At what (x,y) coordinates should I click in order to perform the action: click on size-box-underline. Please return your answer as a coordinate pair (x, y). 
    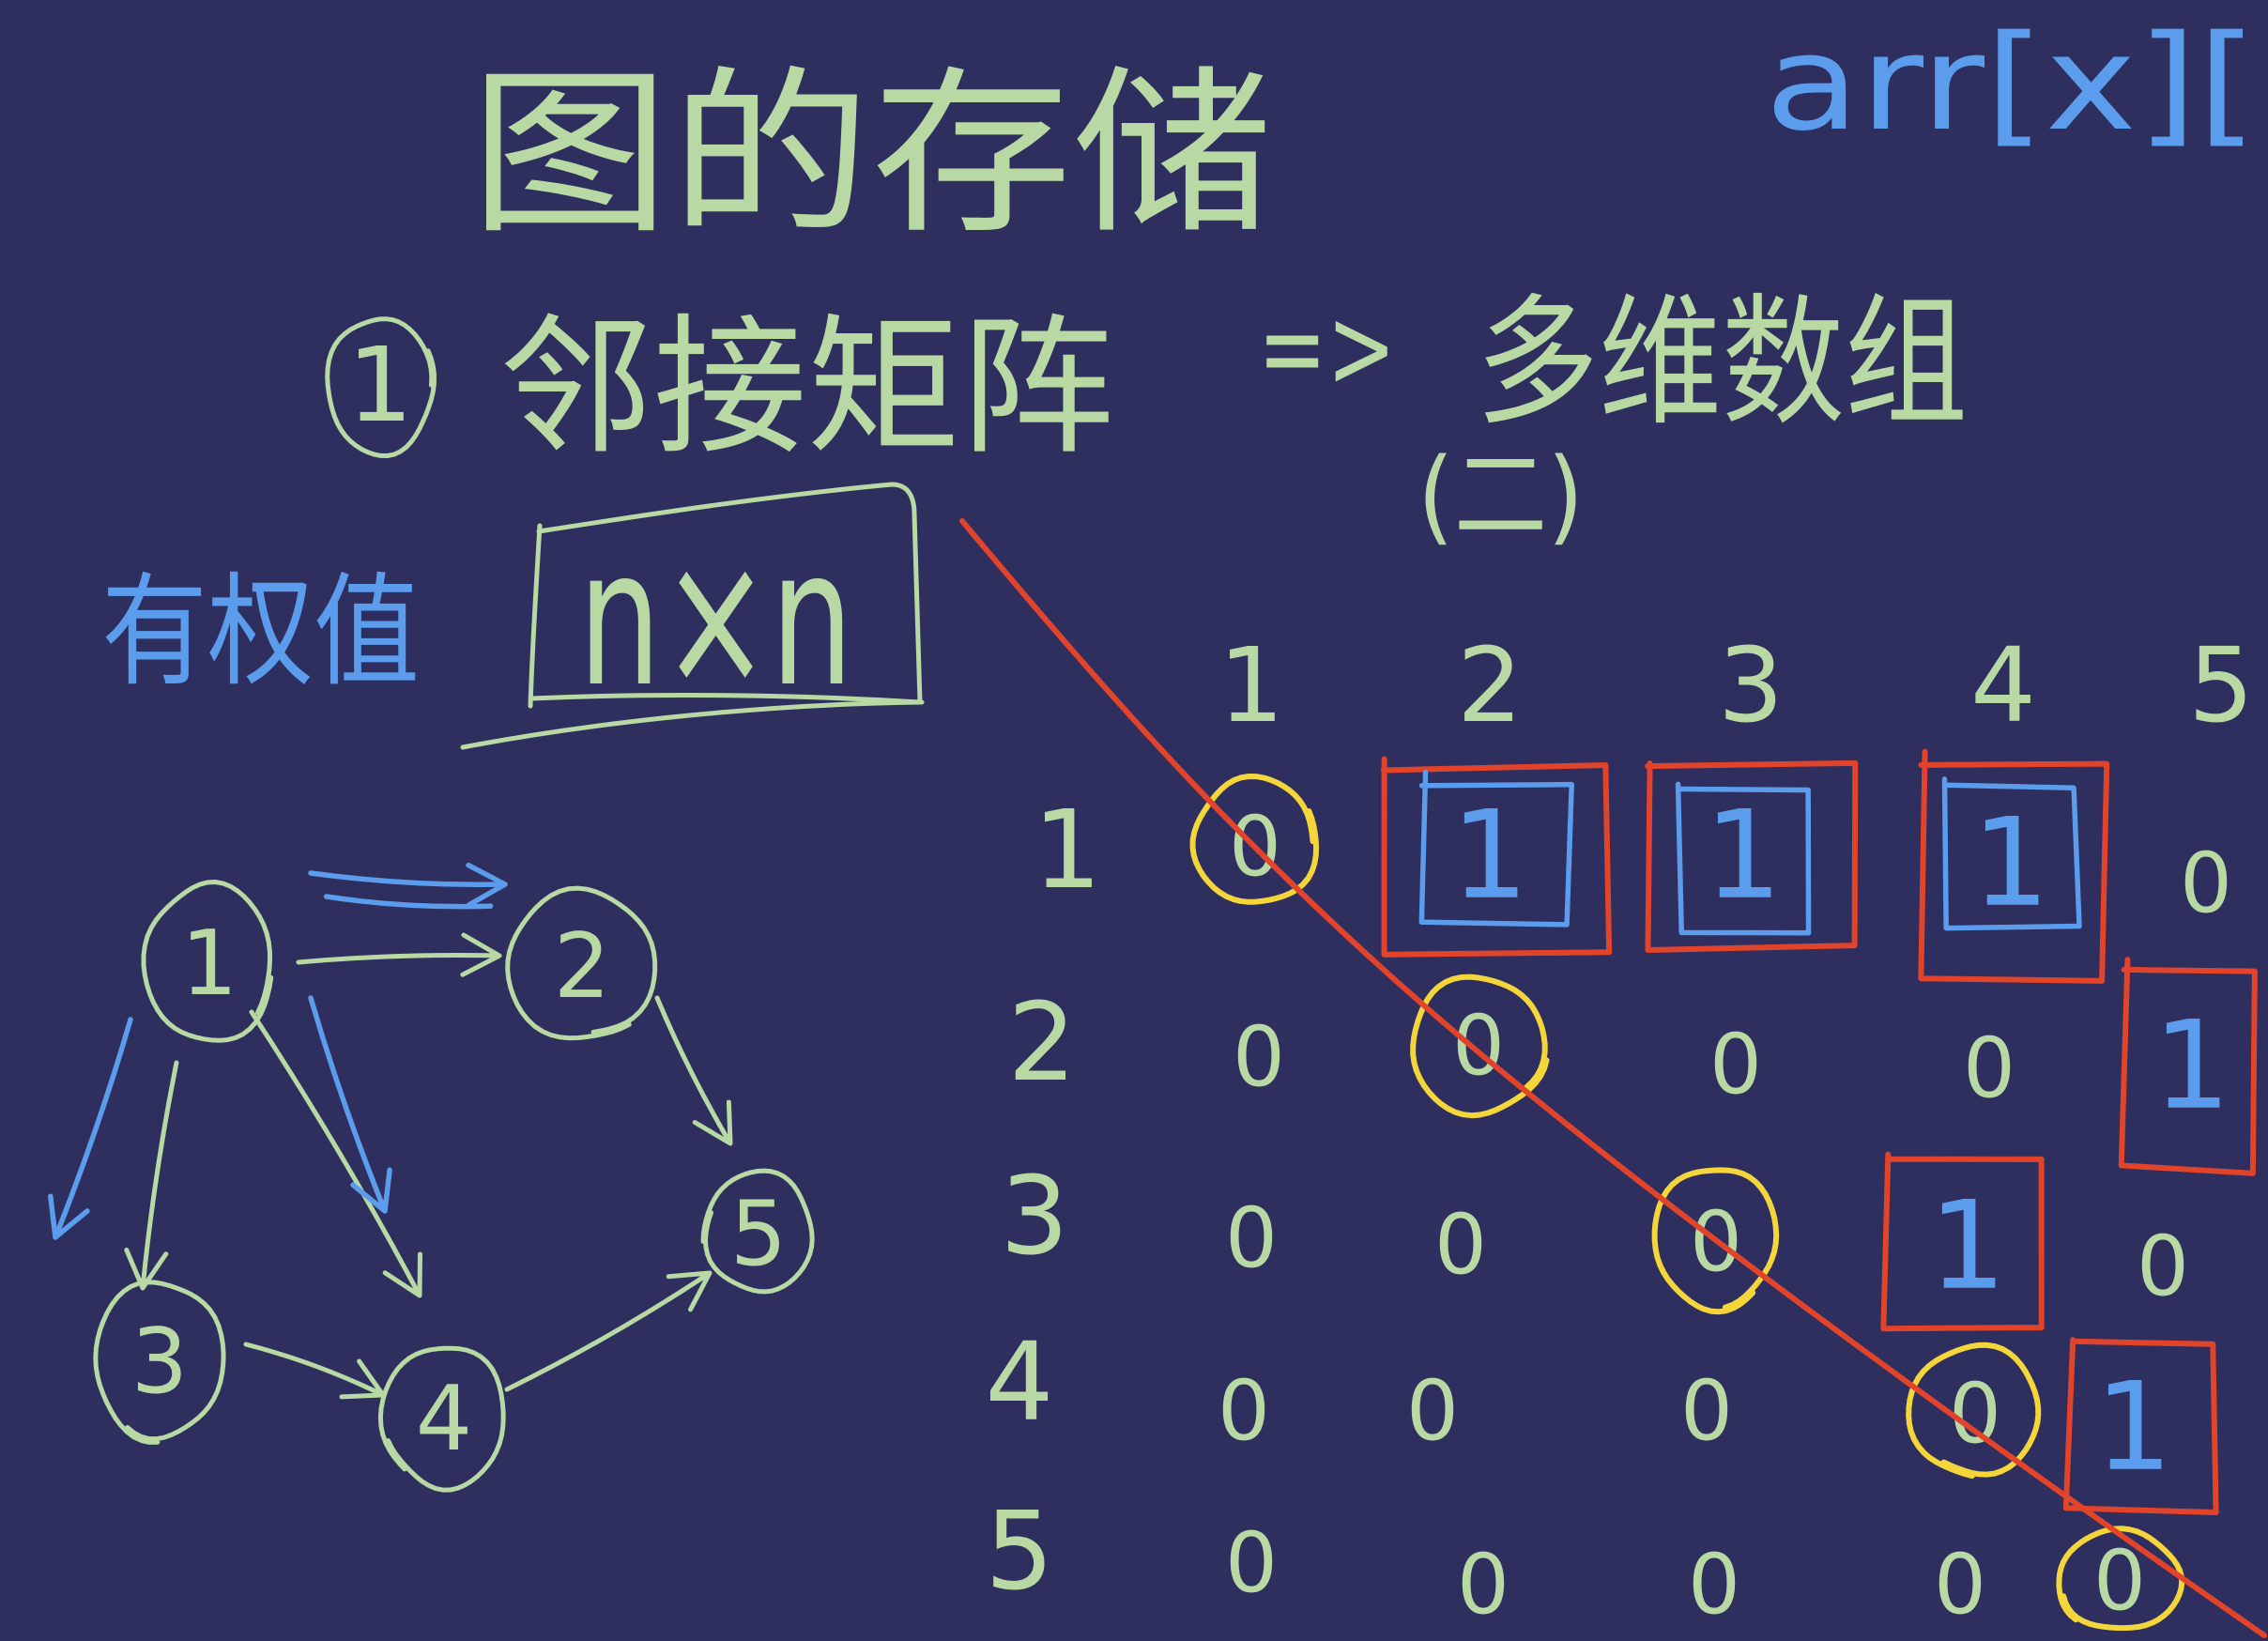
    Looking at the image, I should click on (692, 724).